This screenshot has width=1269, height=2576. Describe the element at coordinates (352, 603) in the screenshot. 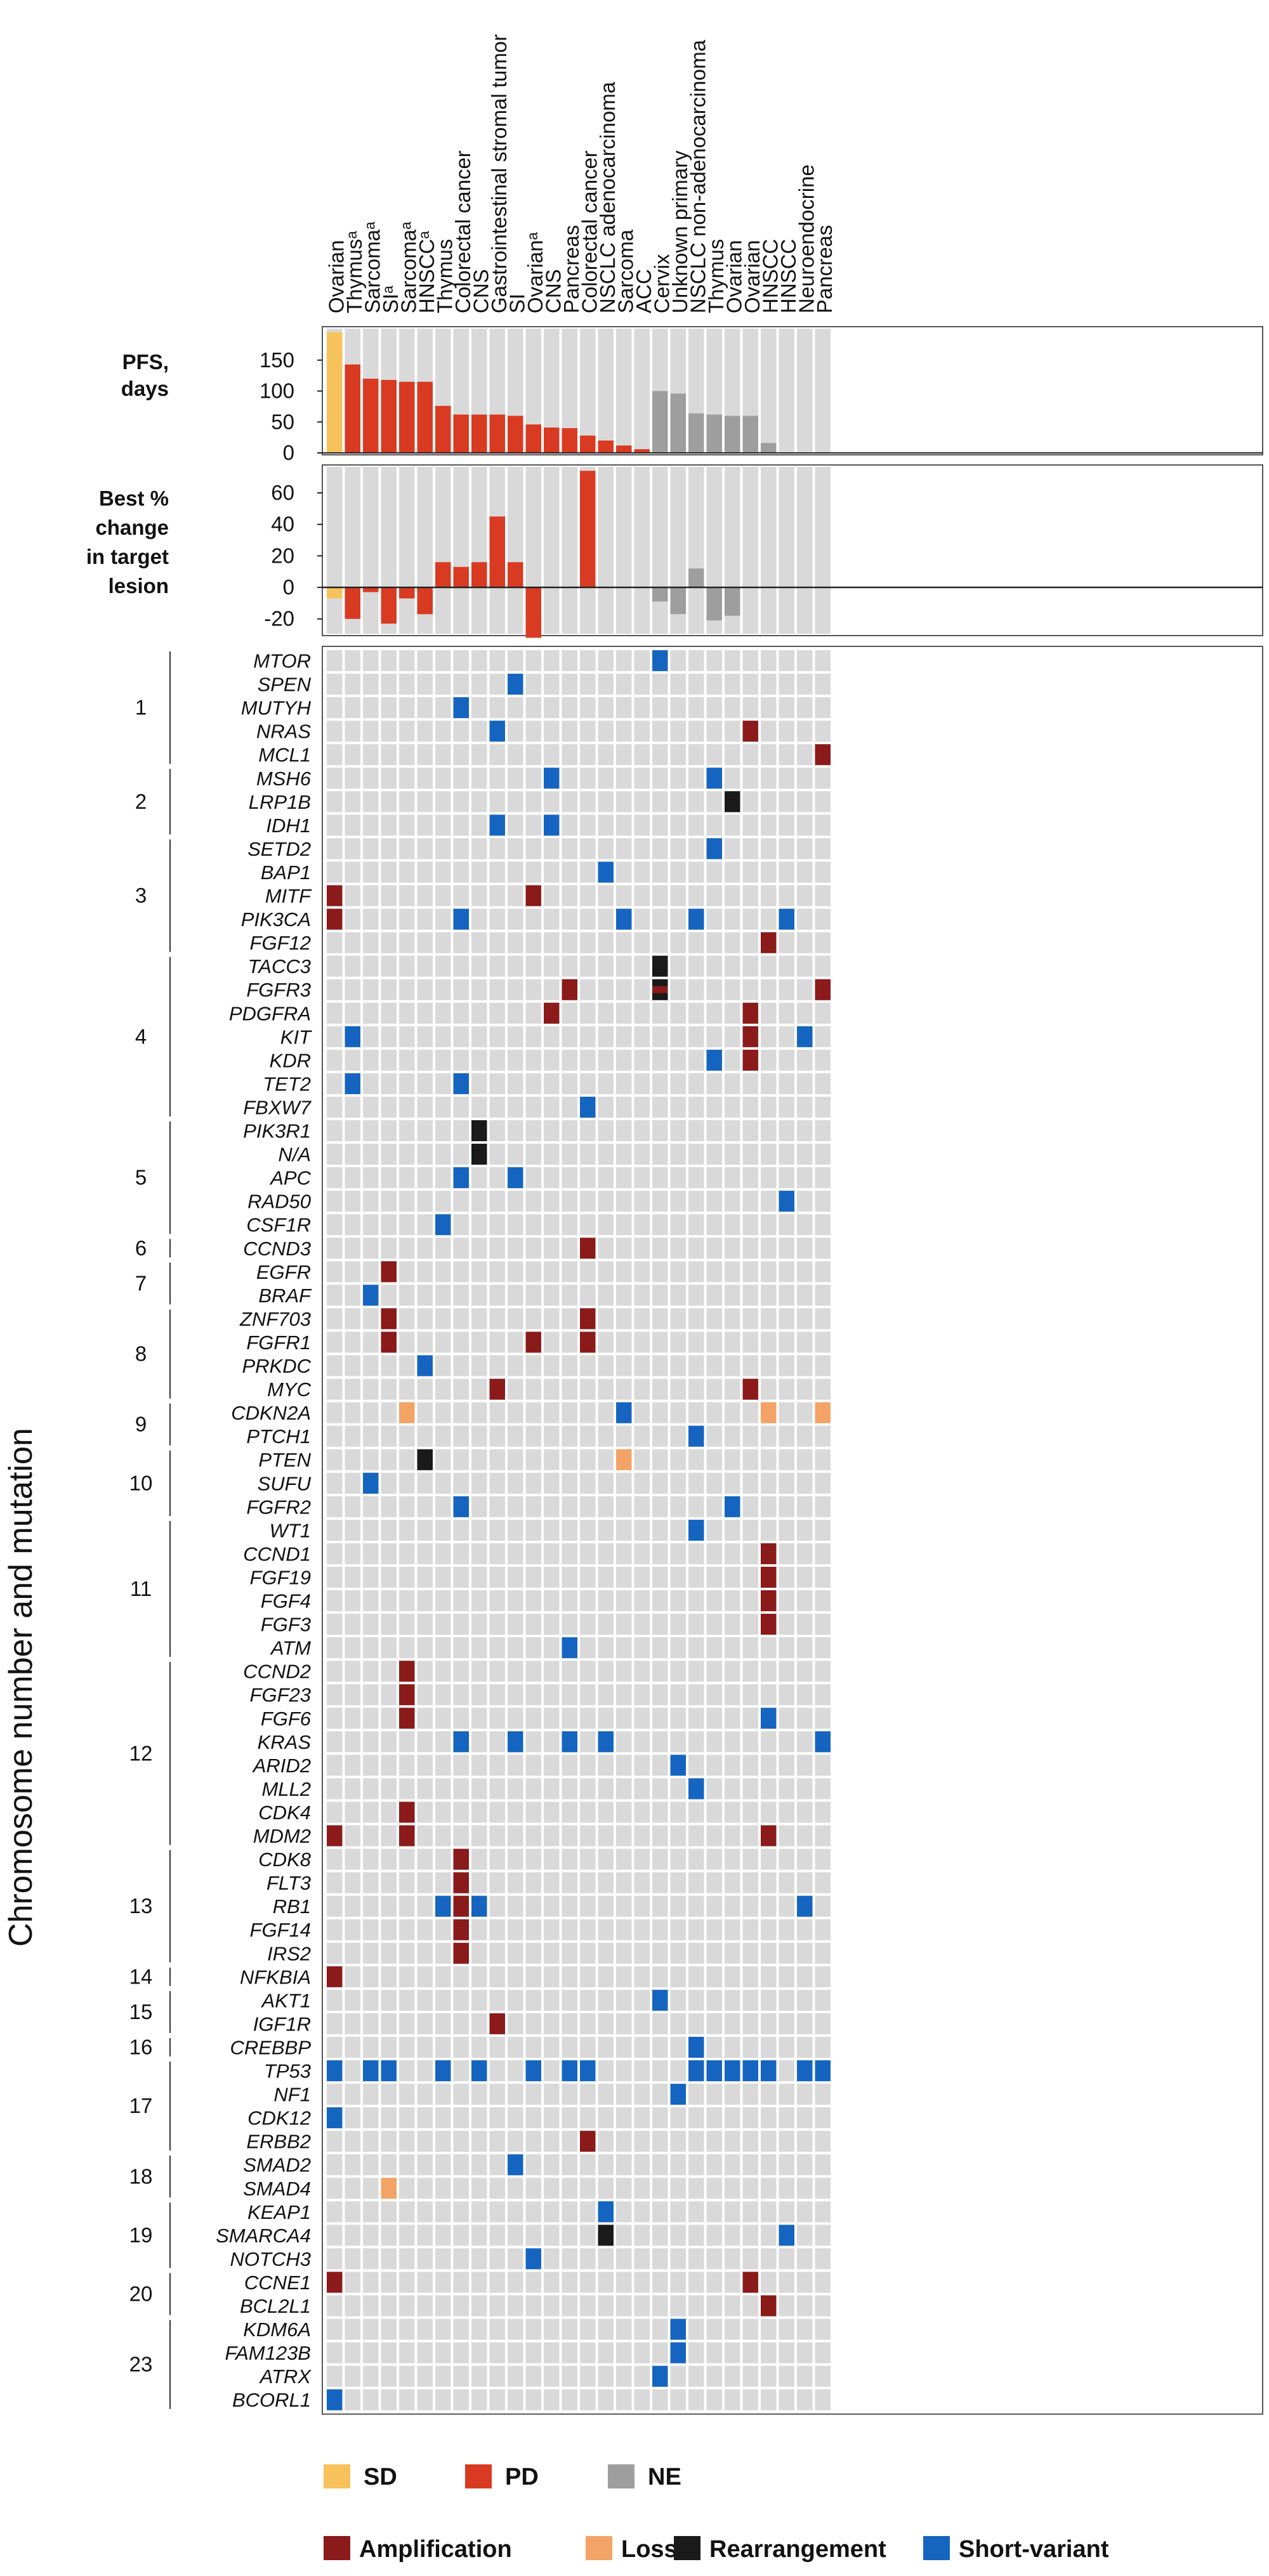

I see `change-bar` at that location.